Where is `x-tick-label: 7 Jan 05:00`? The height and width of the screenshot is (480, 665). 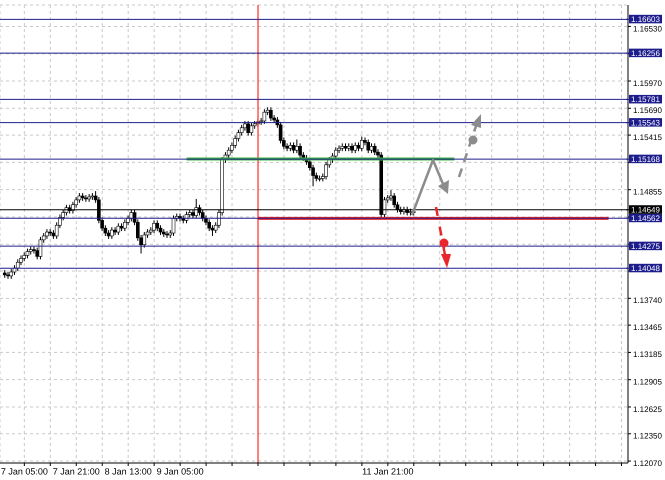
x-tick-label: 7 Jan 05:00 is located at coordinates (24, 471).